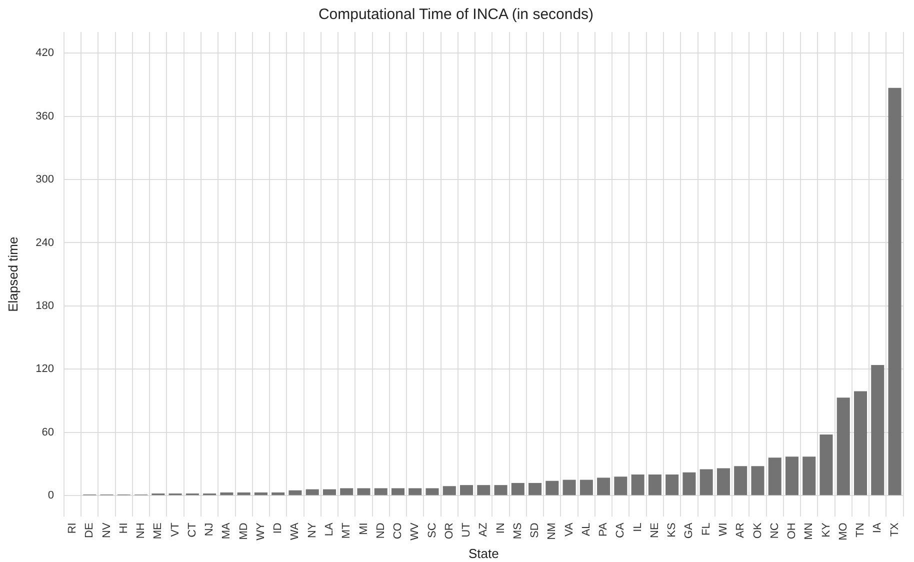 The height and width of the screenshot is (562, 914). What do you see at coordinates (672, 530) in the screenshot?
I see `x-tick-label: KS` at bounding box center [672, 530].